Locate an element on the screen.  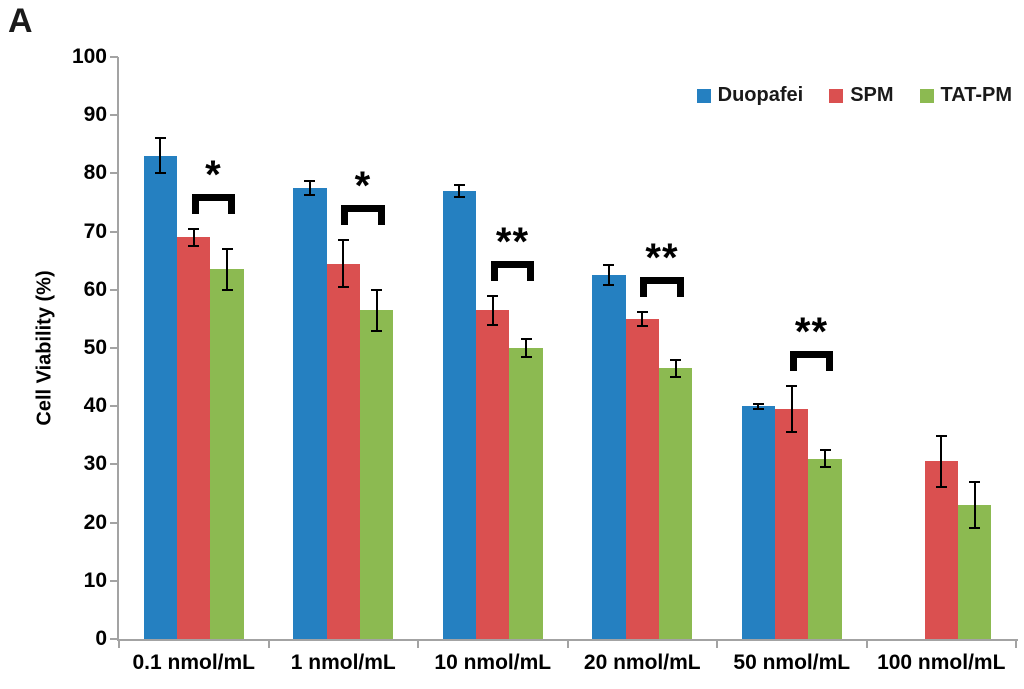
legend-label: SPM is located at coordinates (872, 95).